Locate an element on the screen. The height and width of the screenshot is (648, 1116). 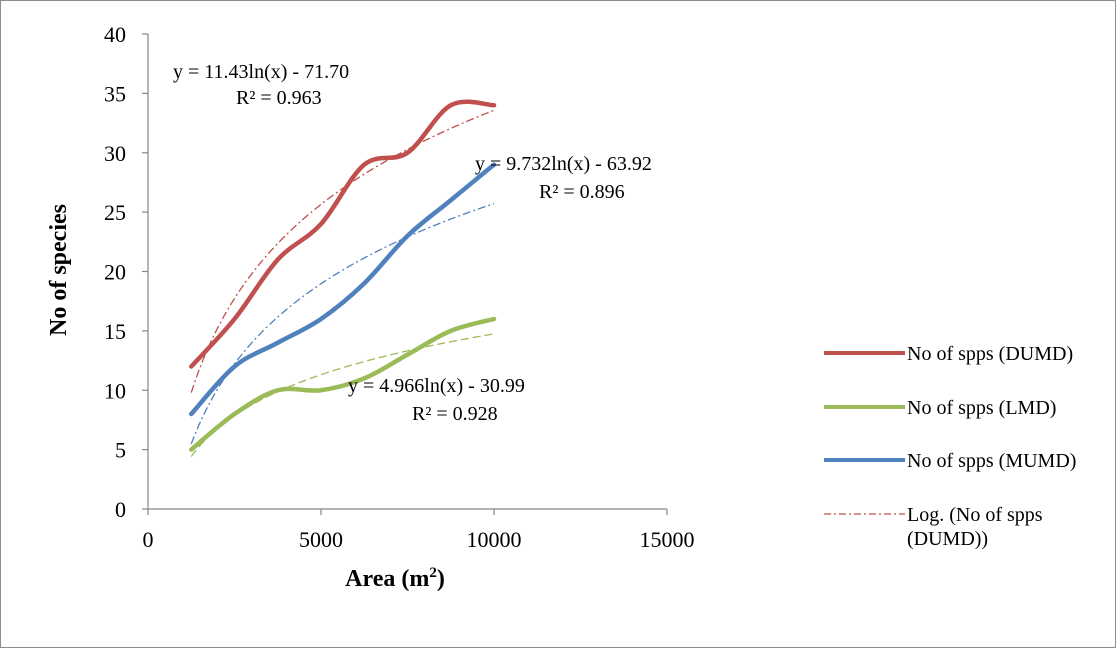
legend-label-lmd: No of spps (LMD) is located at coordinates (981, 408).